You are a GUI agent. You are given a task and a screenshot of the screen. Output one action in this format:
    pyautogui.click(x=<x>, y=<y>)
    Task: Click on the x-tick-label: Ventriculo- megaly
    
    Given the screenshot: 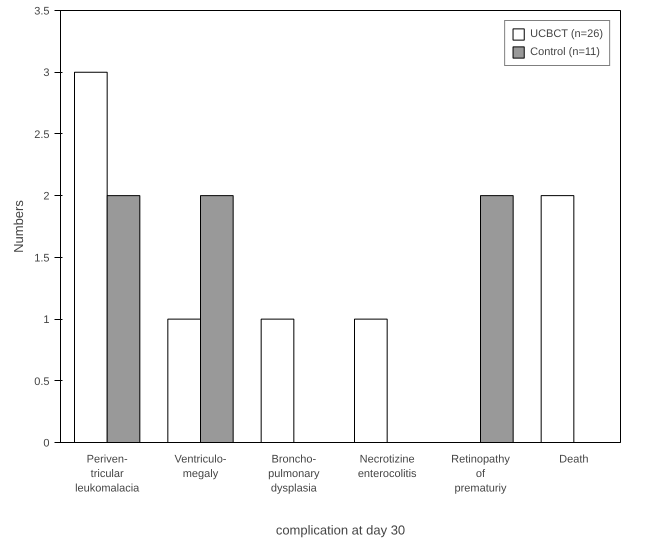 What is the action you would take?
    pyautogui.click(x=200, y=467)
    